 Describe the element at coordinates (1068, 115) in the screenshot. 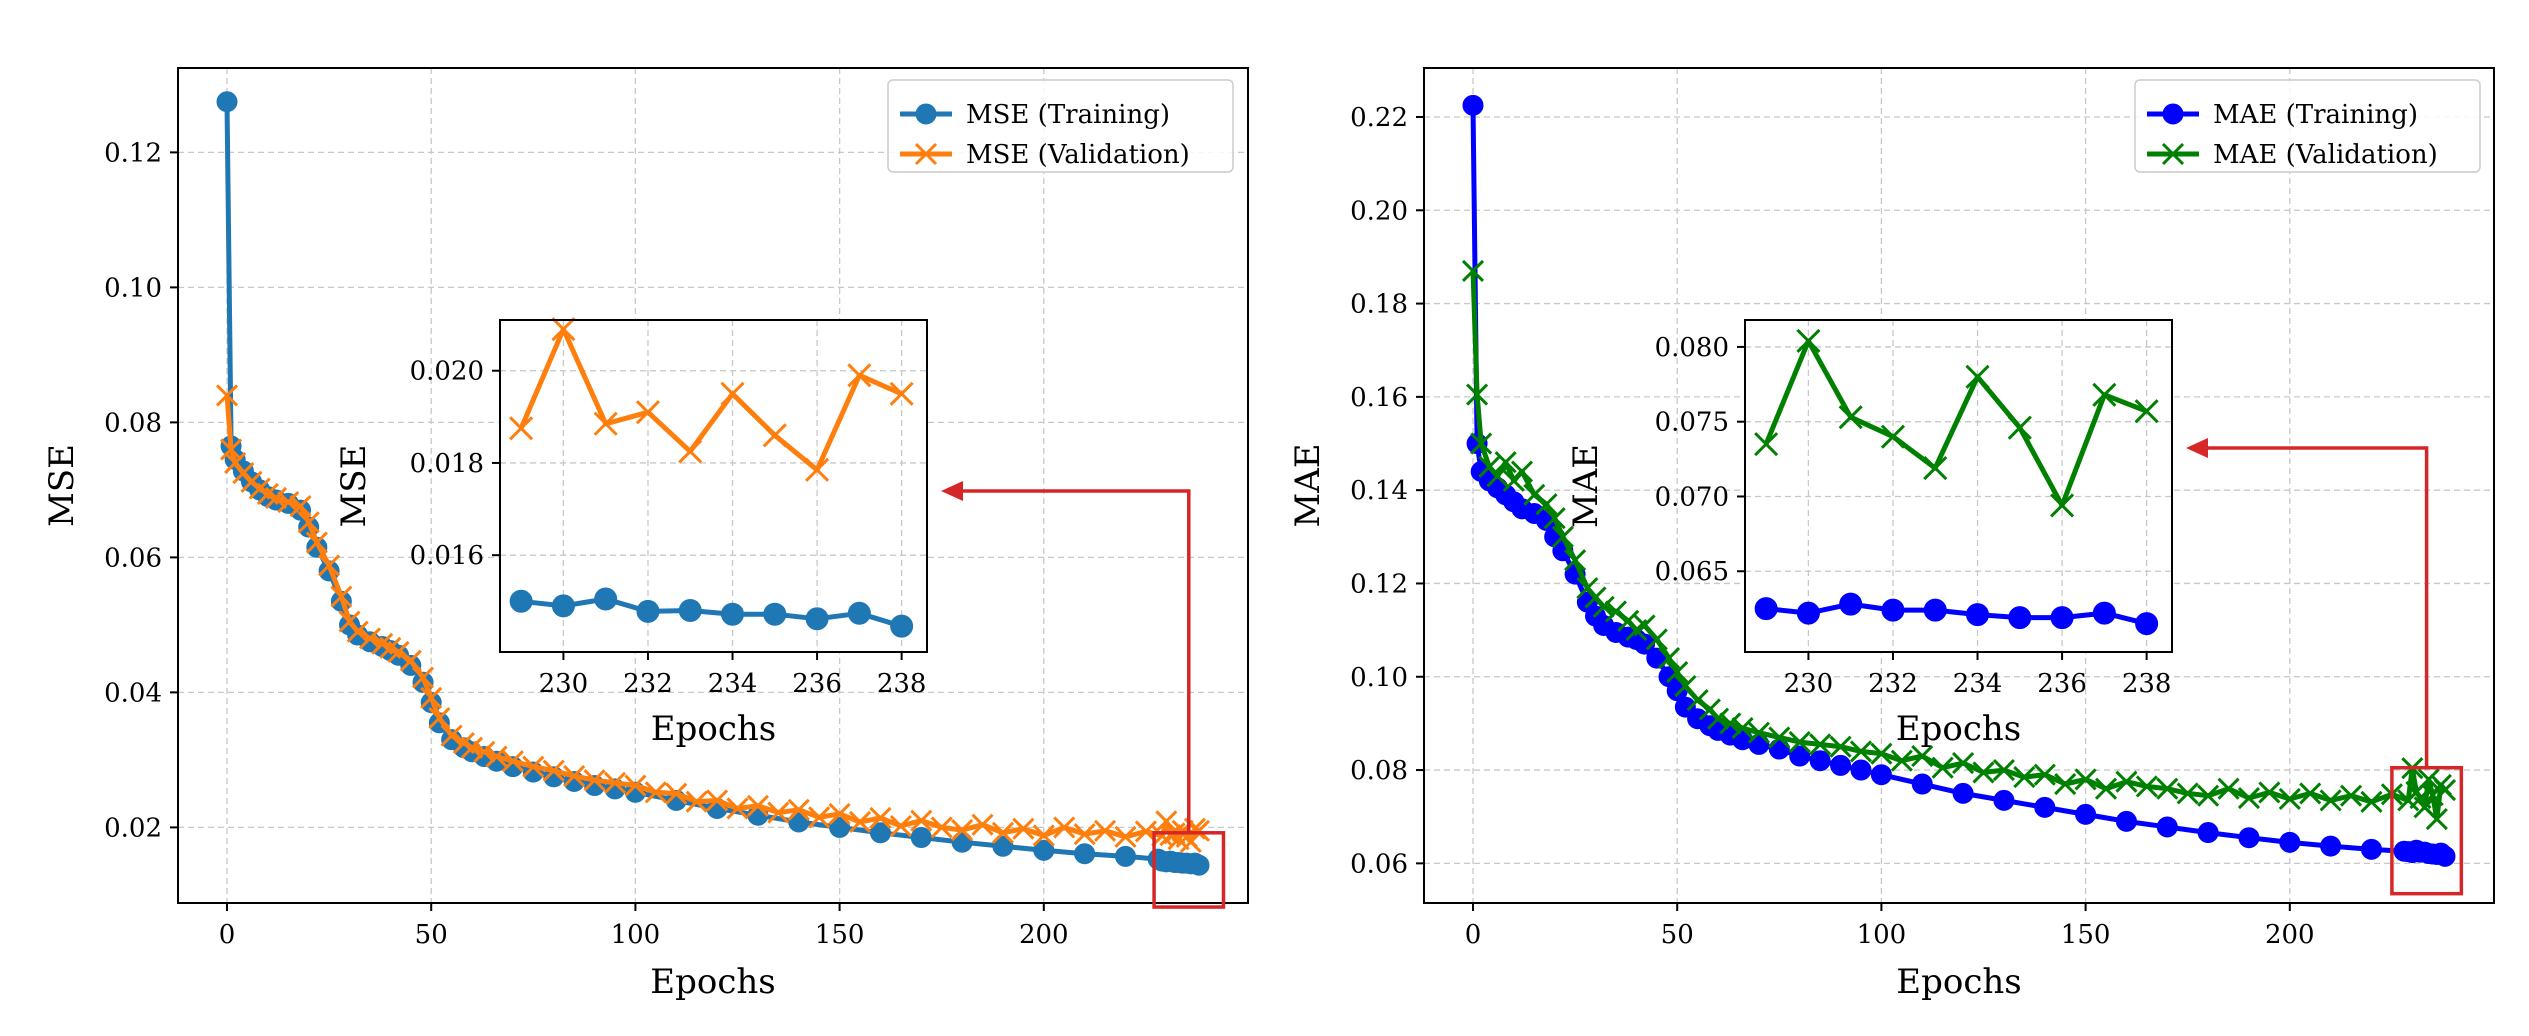

I see `legend-label-0: MSE (Training)` at that location.